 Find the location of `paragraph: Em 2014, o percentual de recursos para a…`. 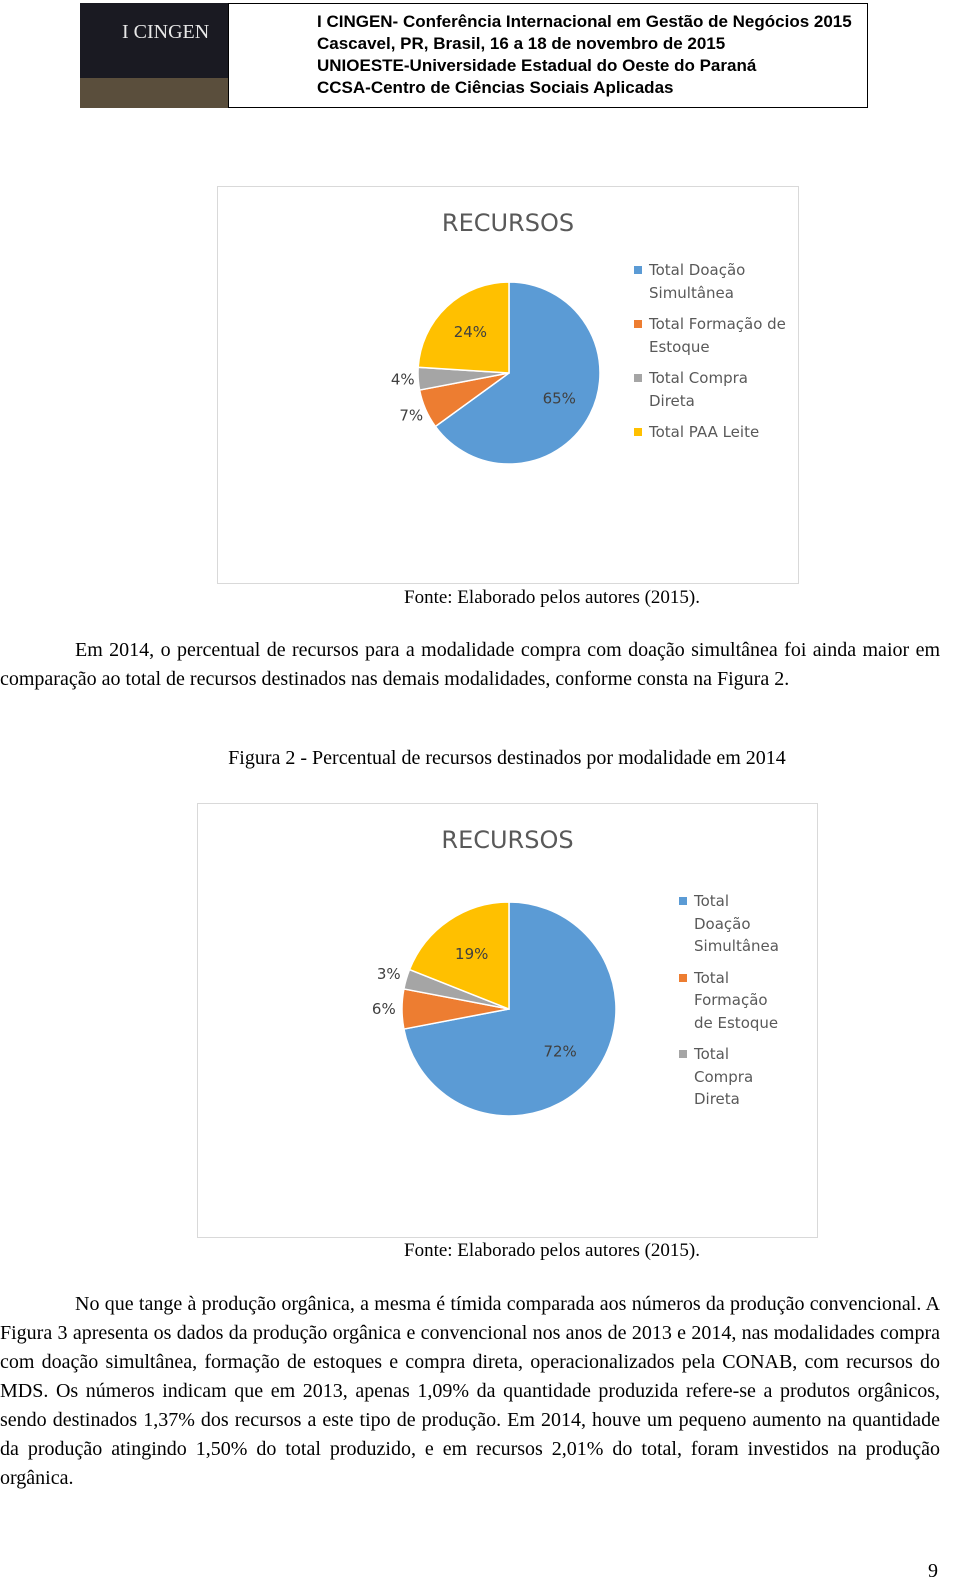

paragraph: Em 2014, o percentual de recursos para a… is located at coordinates (470, 664).